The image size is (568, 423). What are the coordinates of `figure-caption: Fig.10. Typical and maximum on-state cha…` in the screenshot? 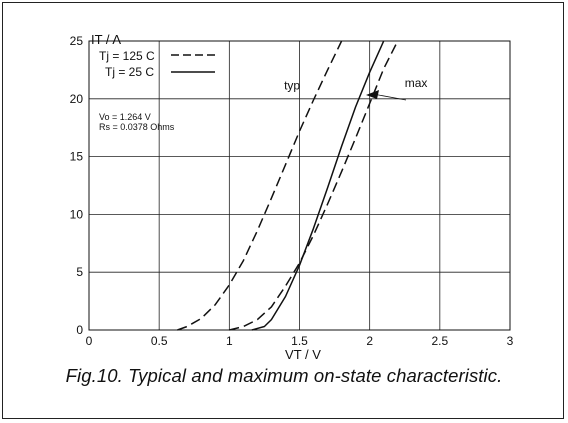 It's located at (284, 375).